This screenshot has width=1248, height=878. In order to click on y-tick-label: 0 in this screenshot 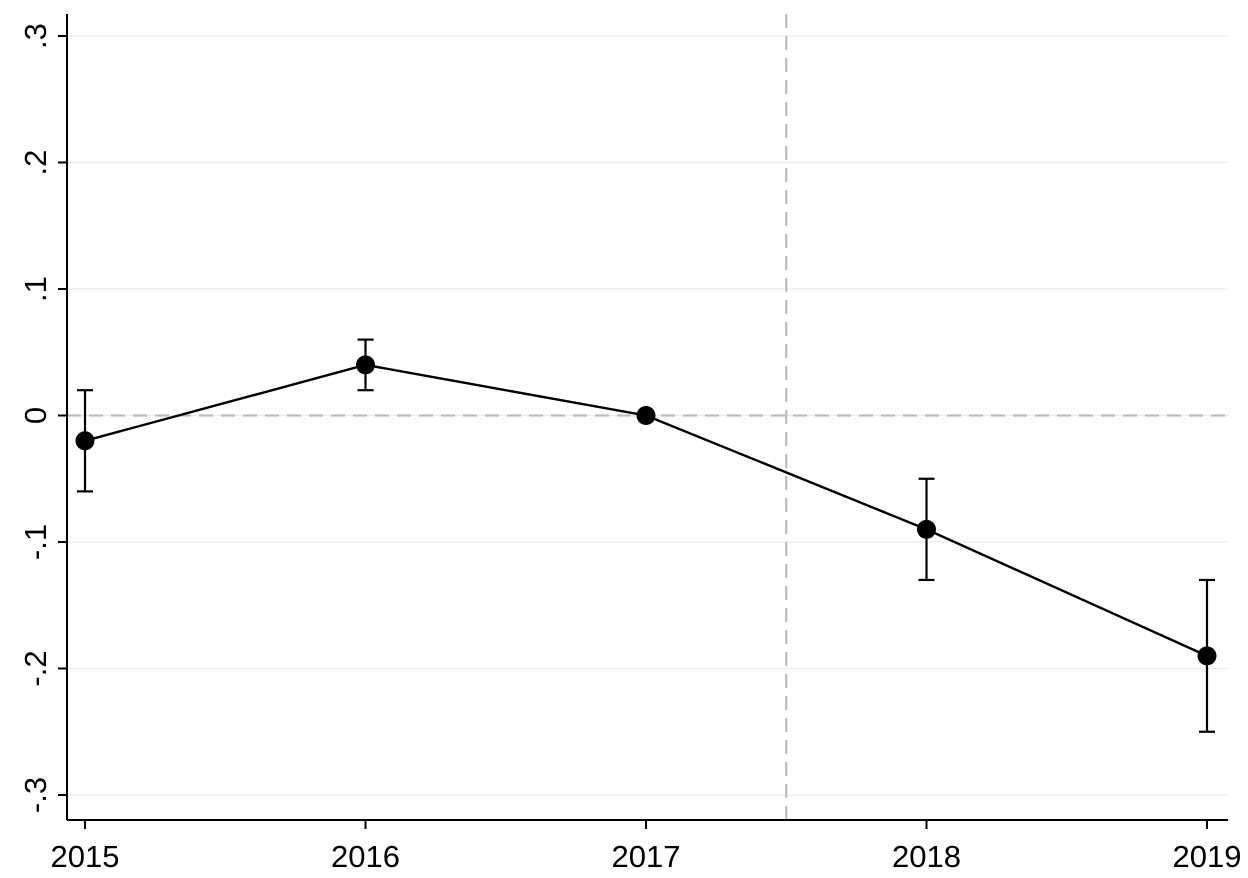, I will do `click(35, 415)`.